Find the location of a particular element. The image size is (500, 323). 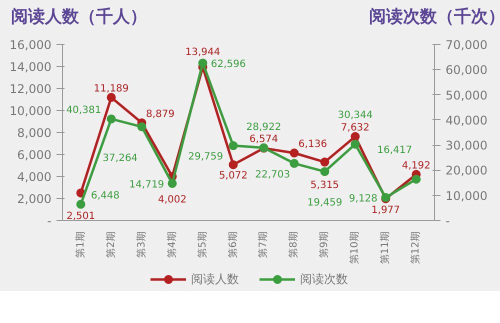

y2-tick-label: 60,000 is located at coordinates (467, 70).